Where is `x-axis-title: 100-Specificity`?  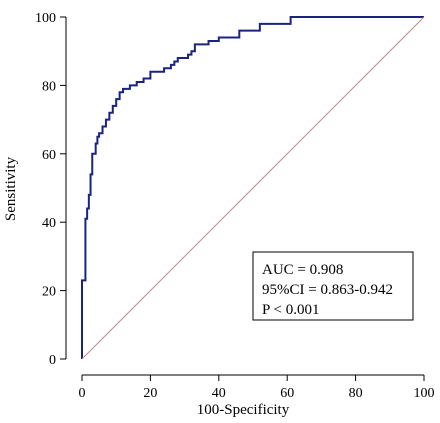
x-axis-title: 100-Specificity is located at coordinates (243, 410).